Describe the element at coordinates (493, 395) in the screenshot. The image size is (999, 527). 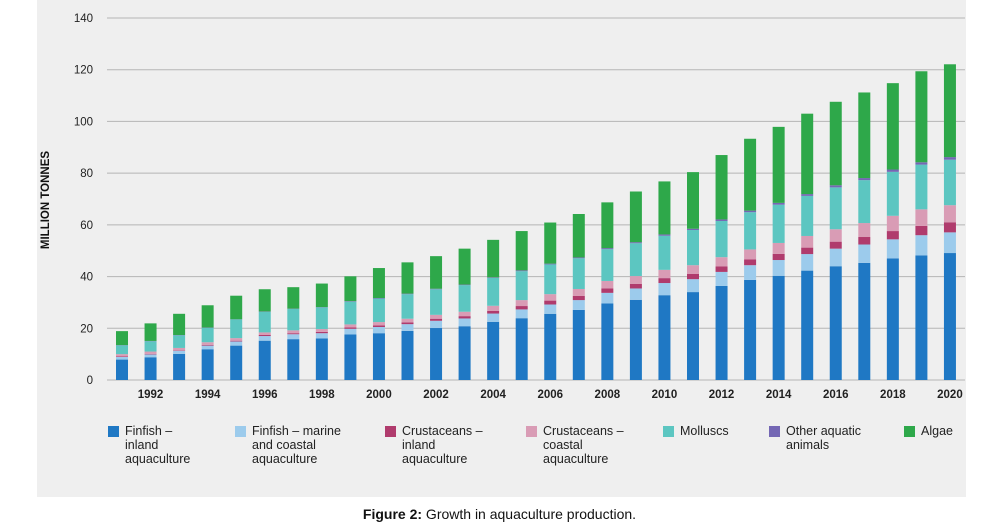
I see `x-tick-label: 2004` at that location.